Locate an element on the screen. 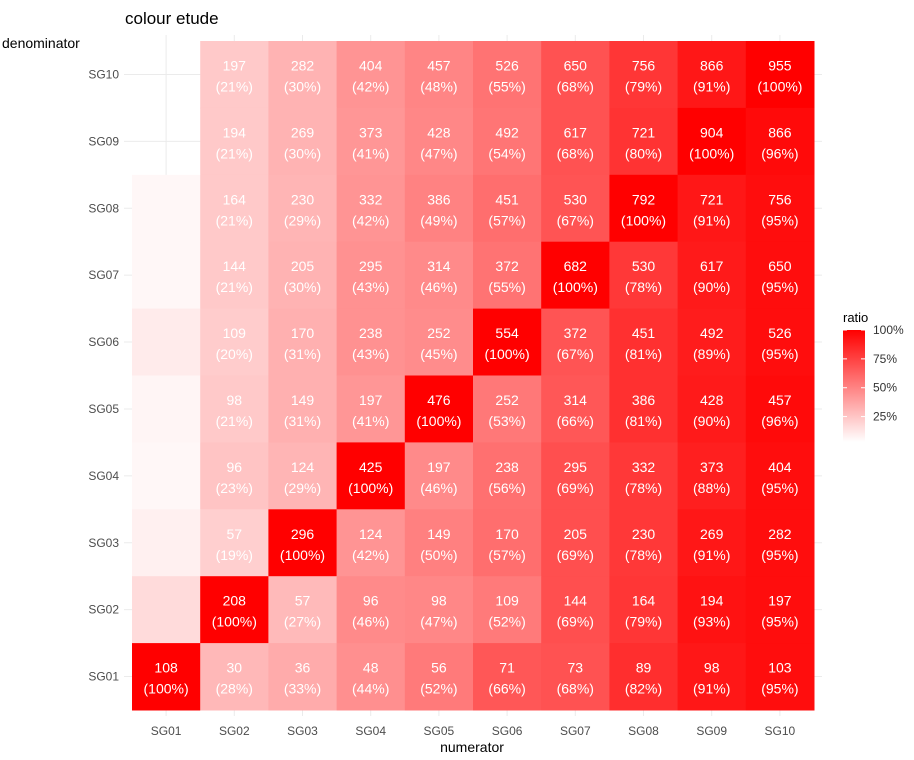  cell-value-label: 296 is located at coordinates (303, 534).